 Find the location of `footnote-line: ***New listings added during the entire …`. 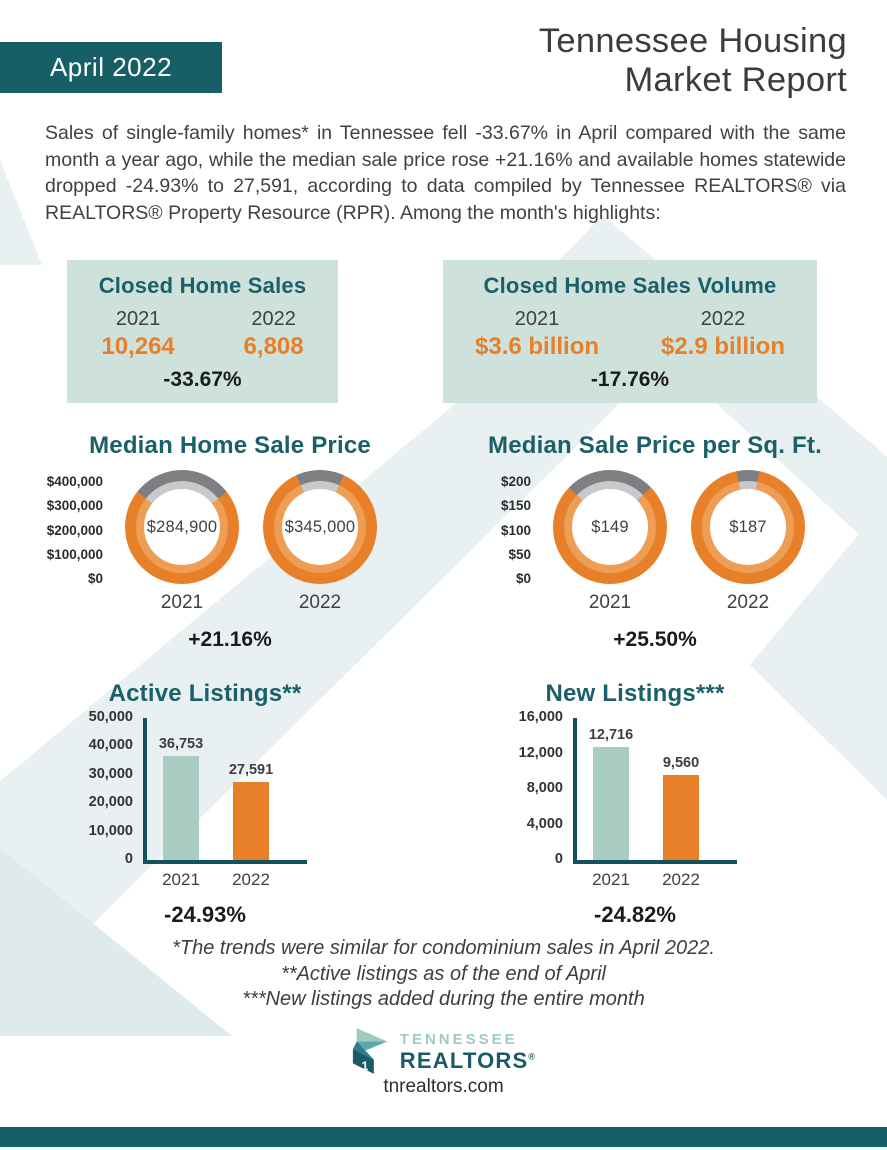

footnote-line: ***New listings added during the entire … is located at coordinates (443, 999).